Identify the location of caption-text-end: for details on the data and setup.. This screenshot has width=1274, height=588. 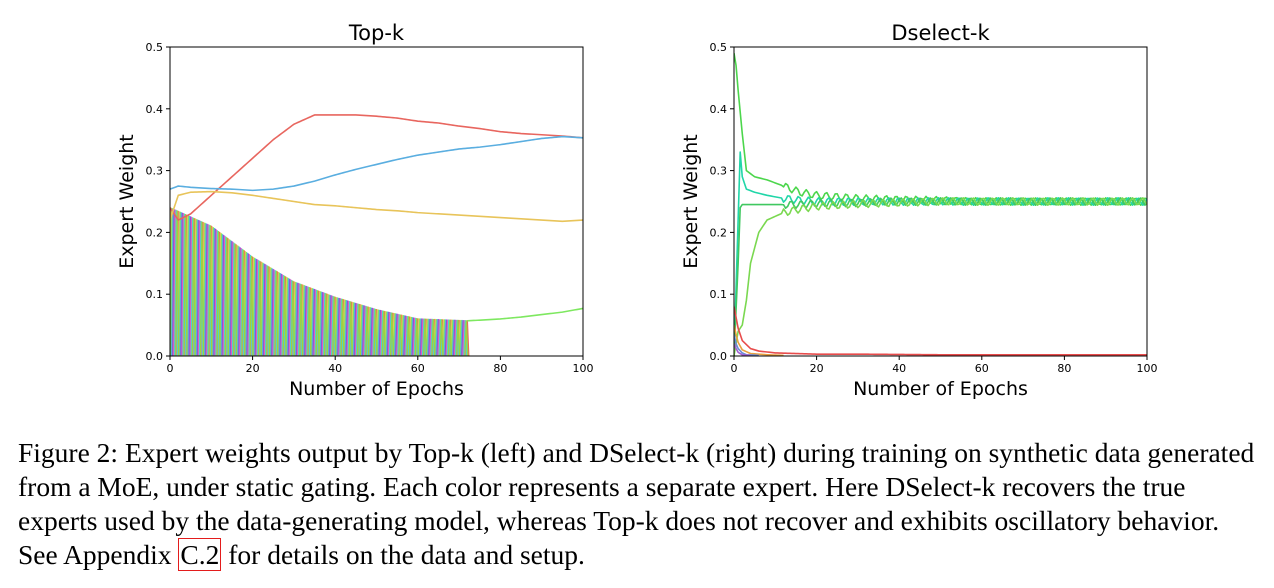
(403, 554).